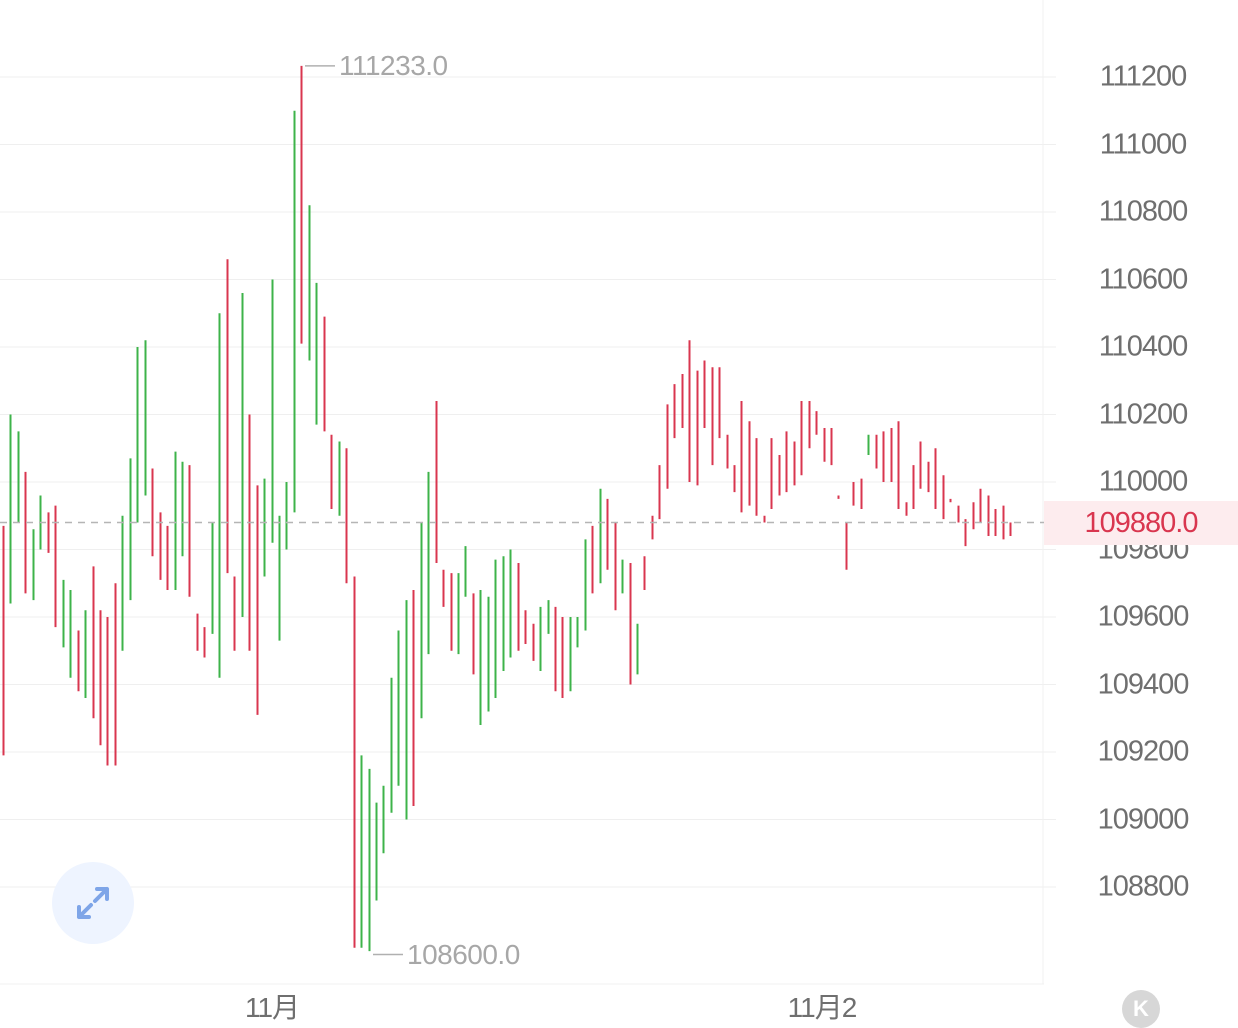 Image resolution: width=1238 pixels, height=1028 pixels. I want to click on price-tick-label: 110000, so click(1143, 481).